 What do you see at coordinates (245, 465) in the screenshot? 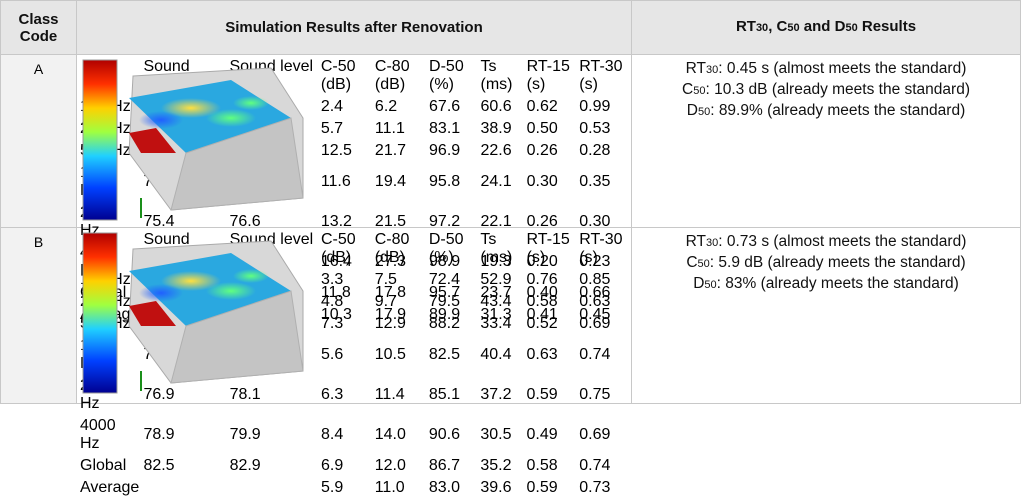
I see `table-cell: 82.9` at bounding box center [245, 465].